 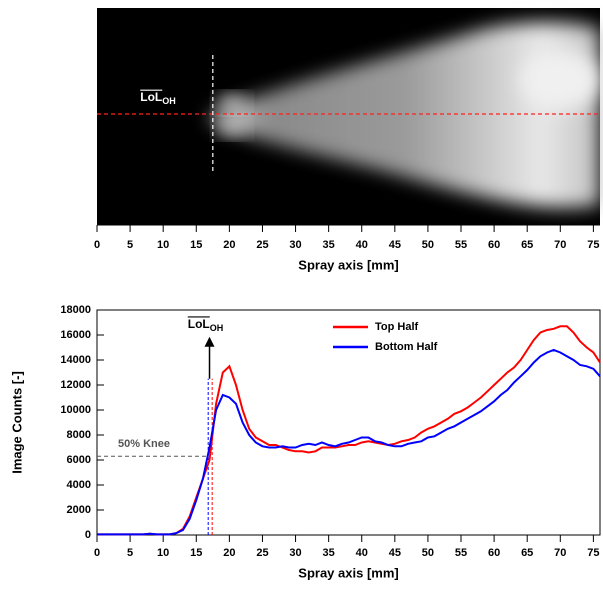 What do you see at coordinates (406, 347) in the screenshot?
I see `legend-label: Bottom Half` at bounding box center [406, 347].